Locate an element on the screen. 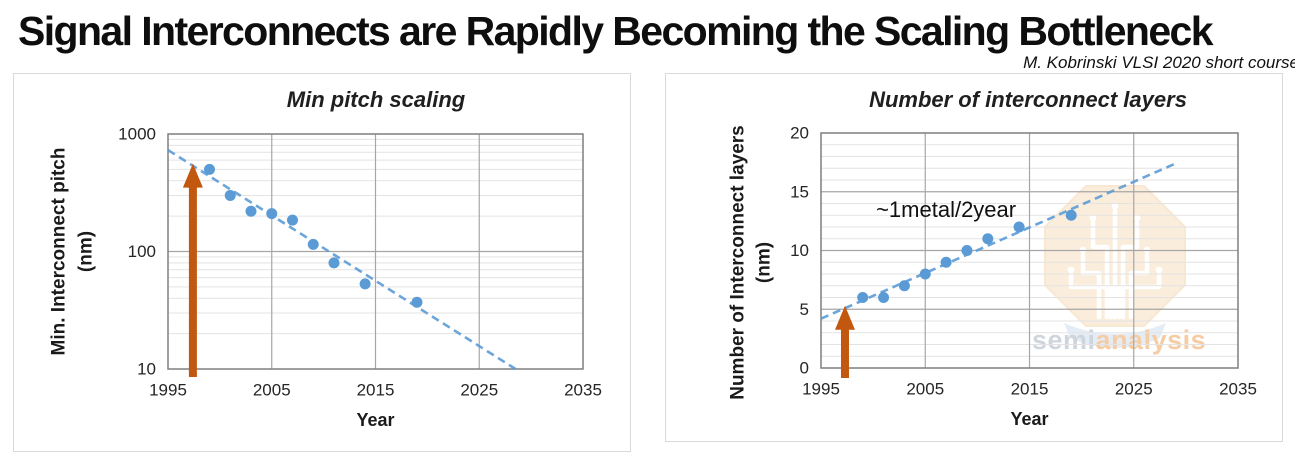 Image resolution: width=1295 pixels, height=457 pixels. y-tick-label: 1000 is located at coordinates (137, 134).